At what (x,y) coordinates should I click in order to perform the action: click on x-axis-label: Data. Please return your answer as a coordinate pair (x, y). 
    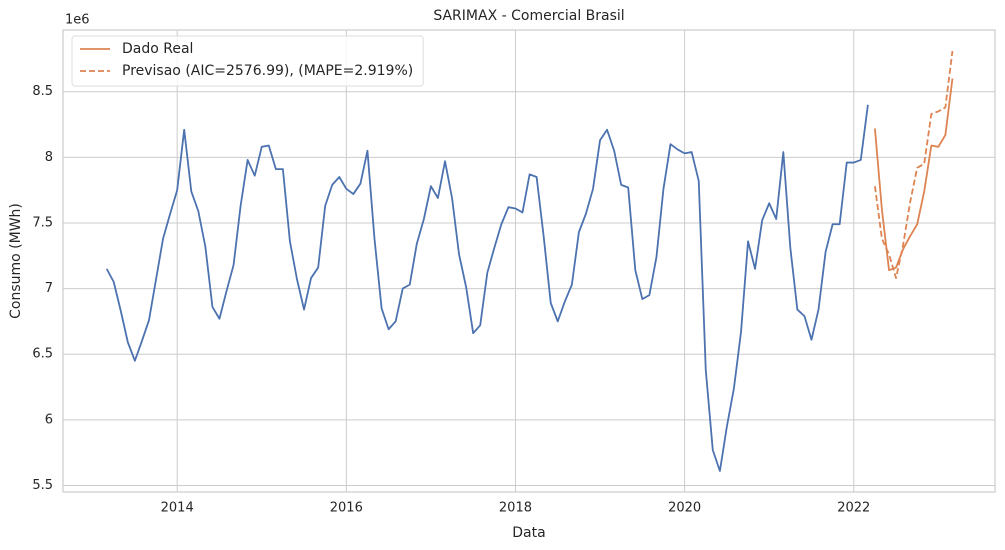
    Looking at the image, I should click on (528, 533).